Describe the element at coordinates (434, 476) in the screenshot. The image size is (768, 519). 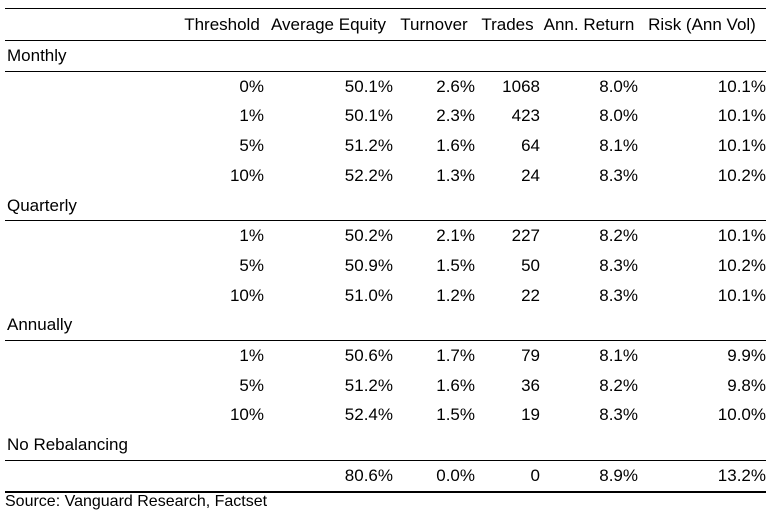
I see `cell-turnover: 0.0%` at that location.